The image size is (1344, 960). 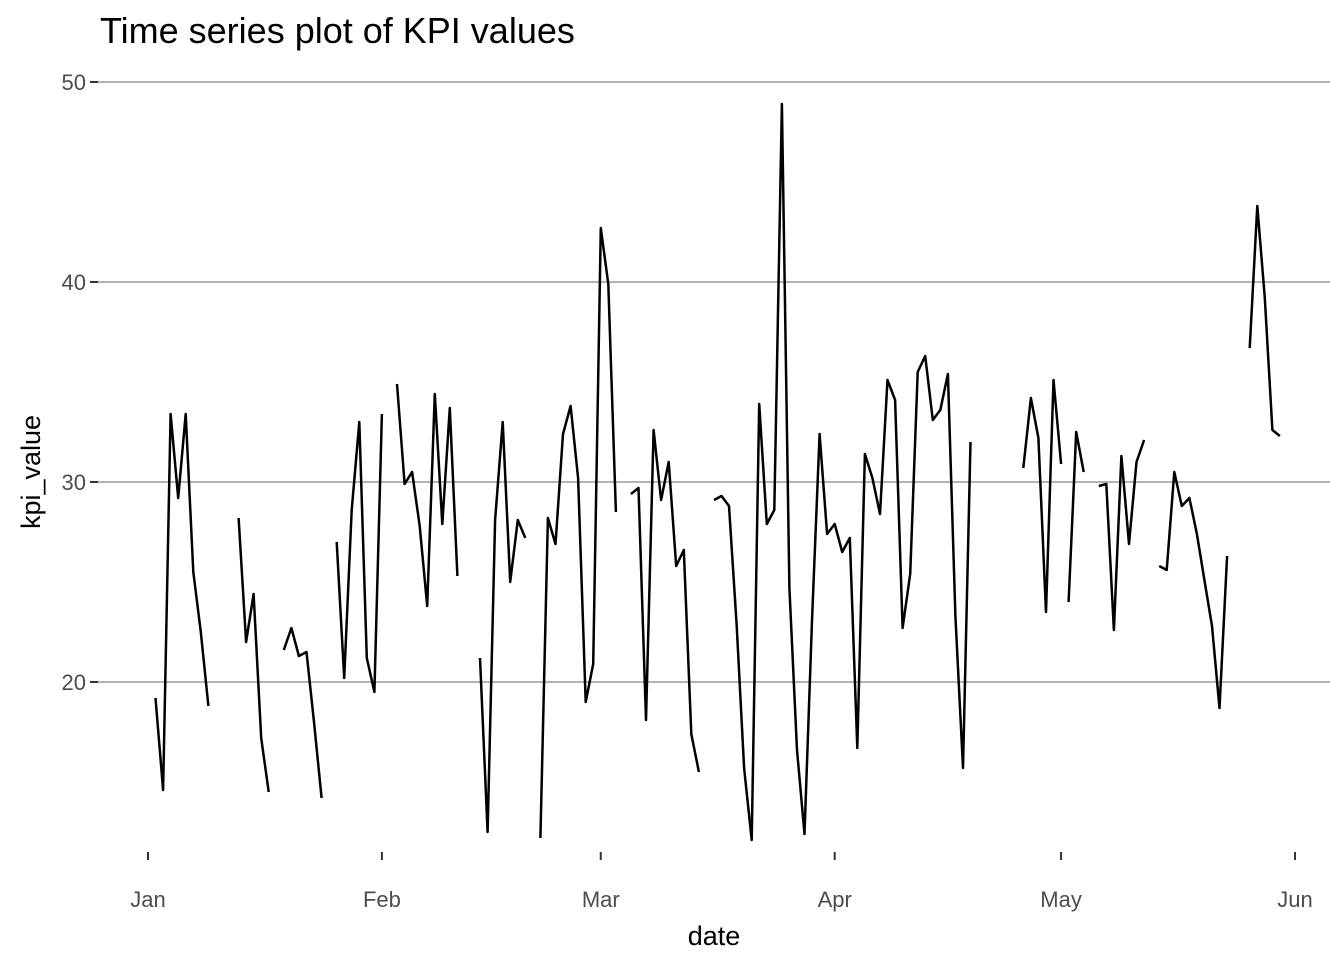 What do you see at coordinates (1294, 899) in the screenshot?
I see `x-tick-label-jun: Jun` at bounding box center [1294, 899].